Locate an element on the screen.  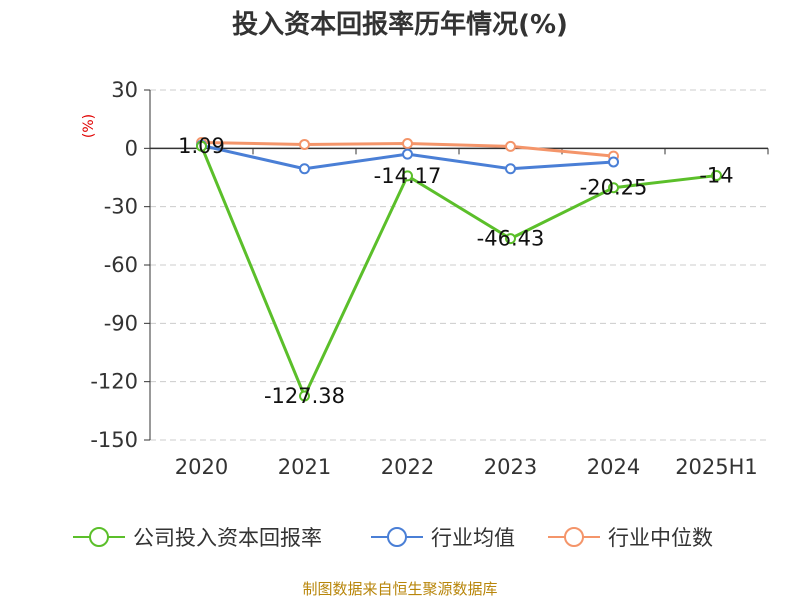
y-tick-label: 0 is located at coordinates (131, 148).